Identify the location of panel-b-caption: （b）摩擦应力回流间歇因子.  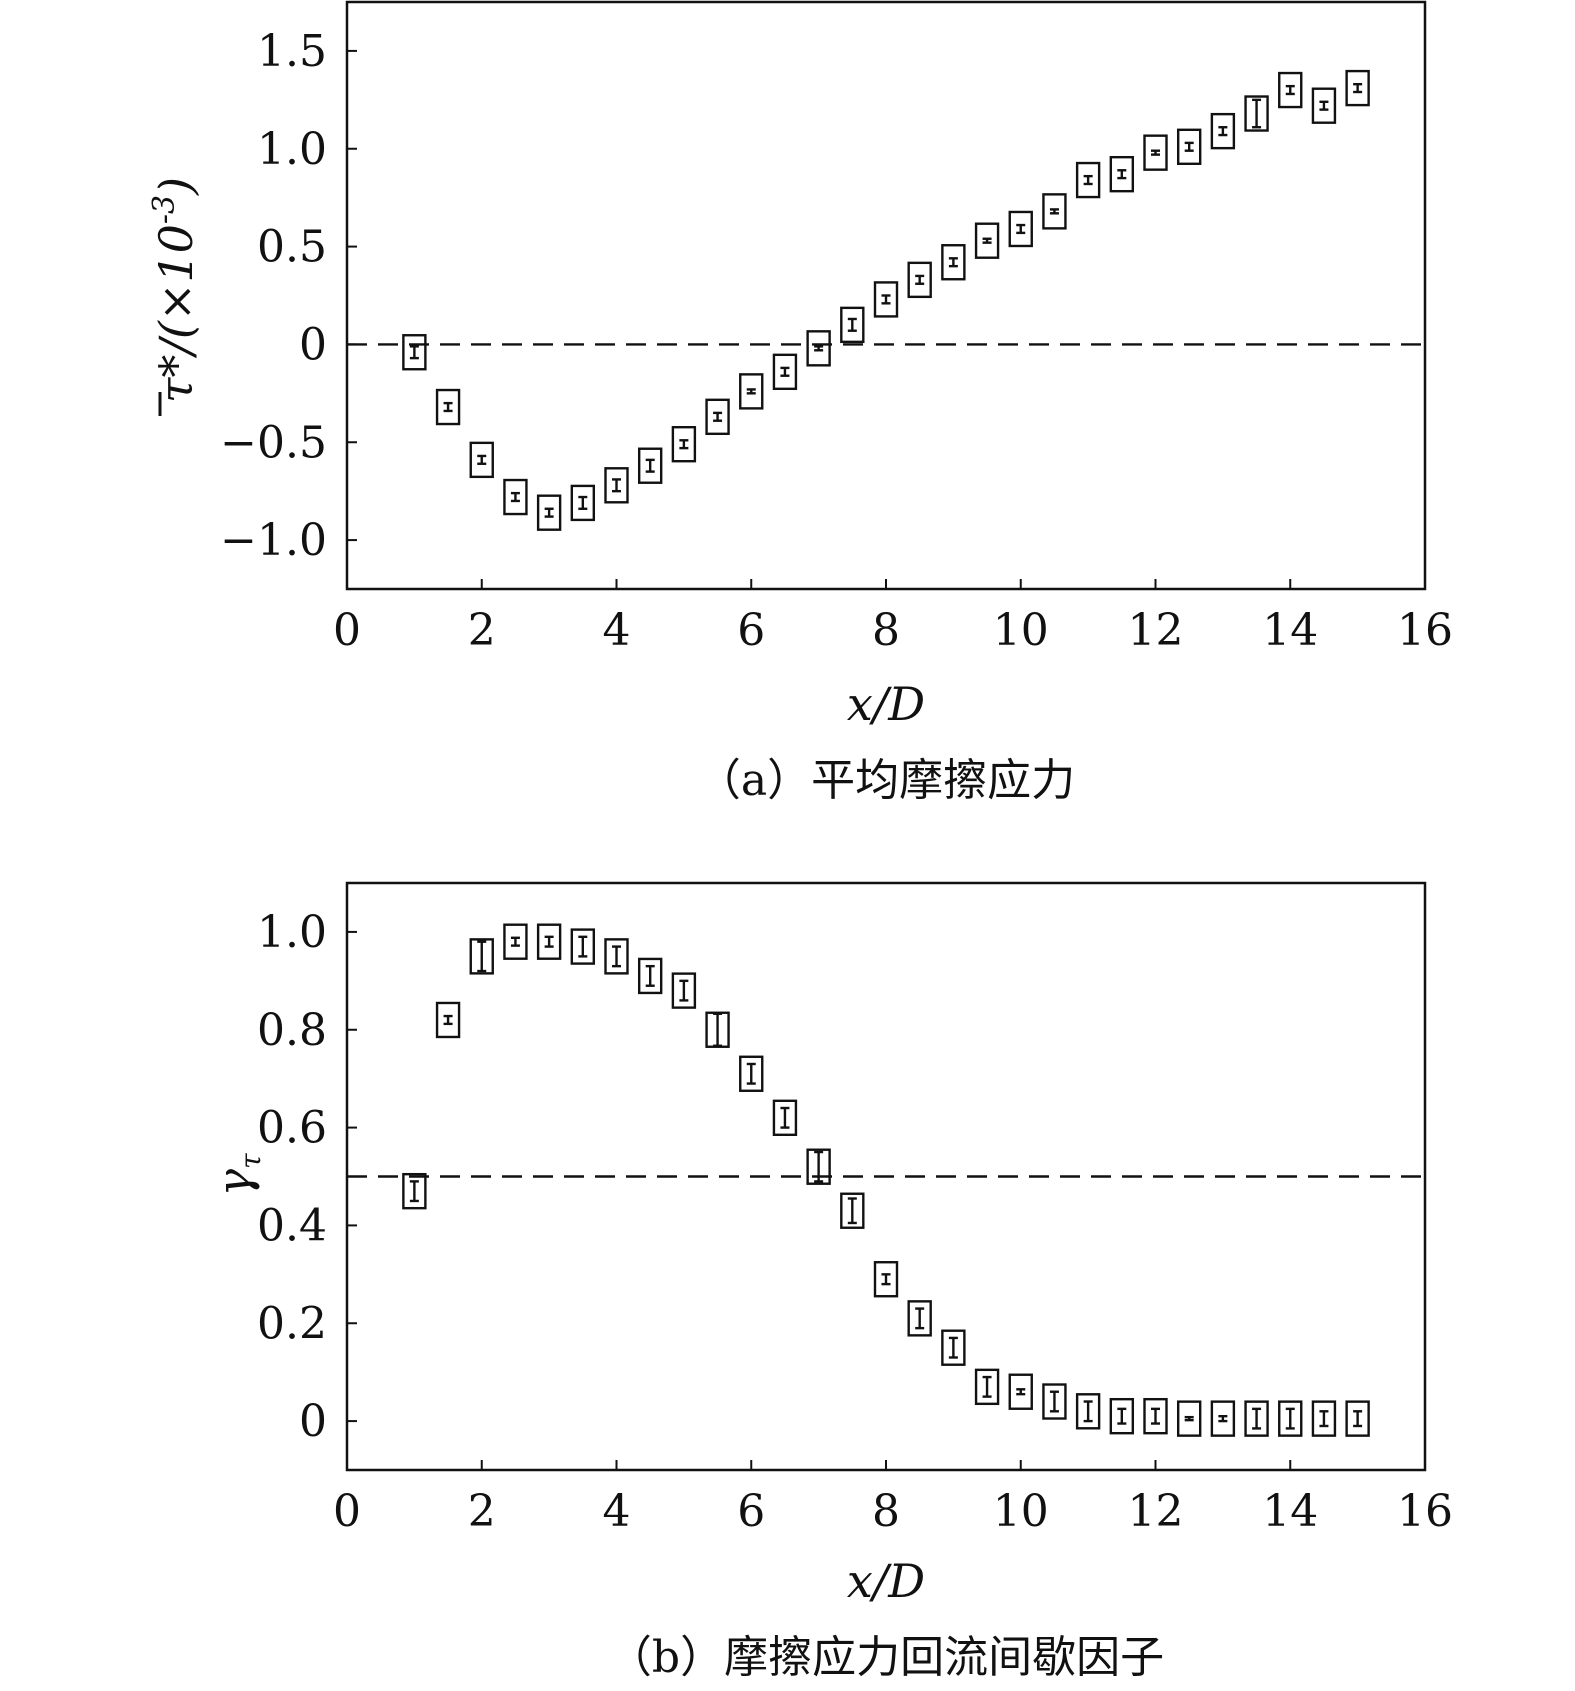
(886, 1657).